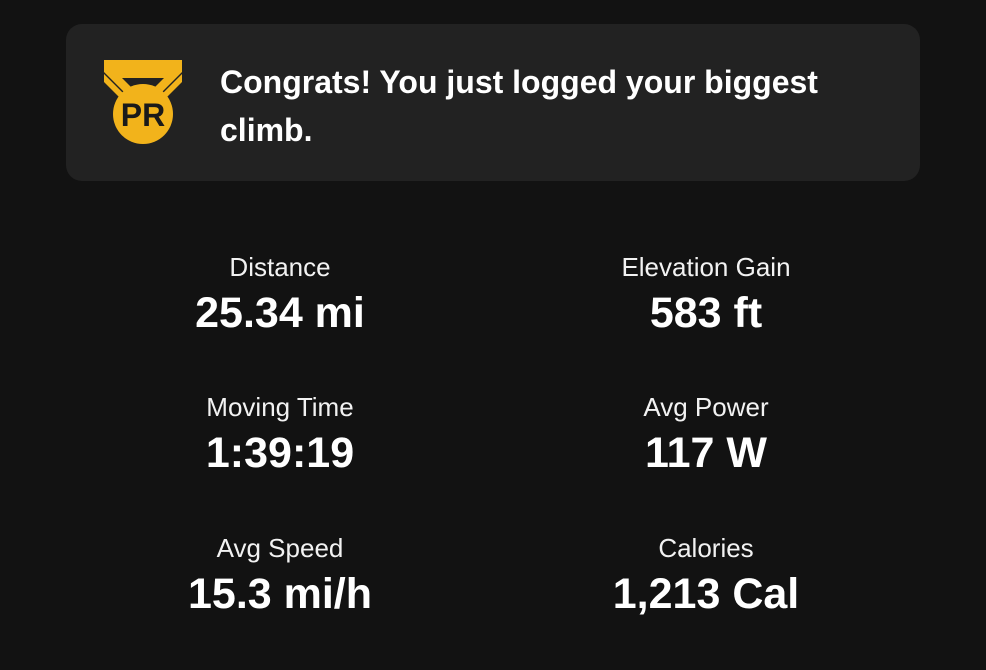  What do you see at coordinates (143, 115) in the screenshot?
I see `pr-badge-text: PR` at bounding box center [143, 115].